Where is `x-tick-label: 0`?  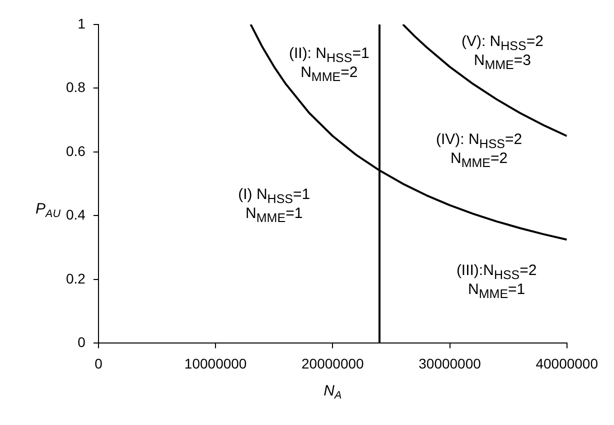
x-tick-label: 0 is located at coordinates (98, 363).